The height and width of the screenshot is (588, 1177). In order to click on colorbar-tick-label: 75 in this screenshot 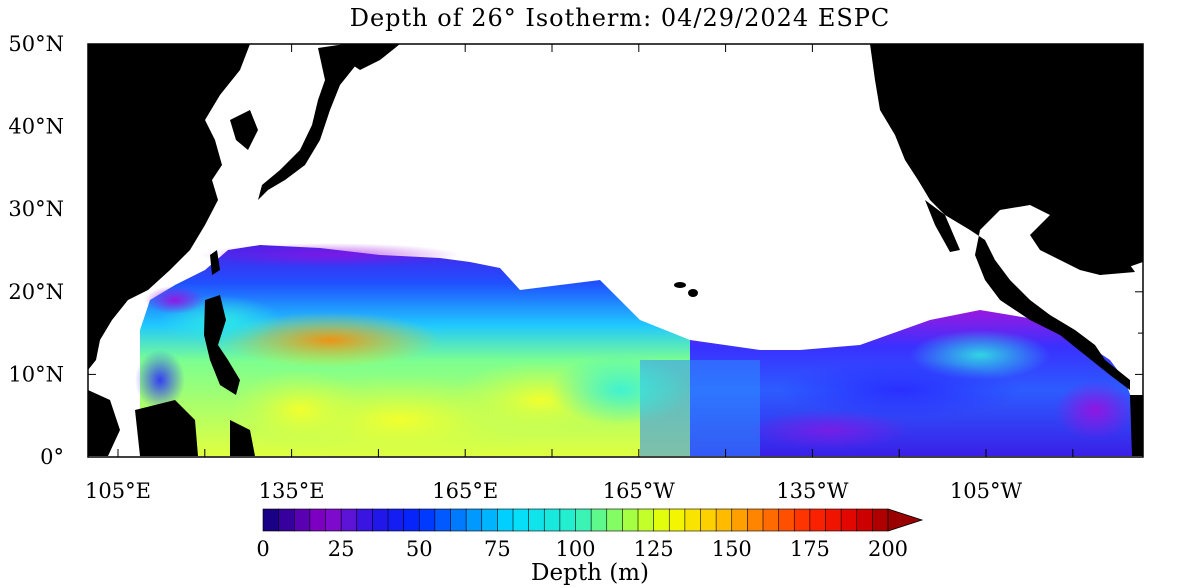, I will do `click(497, 549)`.